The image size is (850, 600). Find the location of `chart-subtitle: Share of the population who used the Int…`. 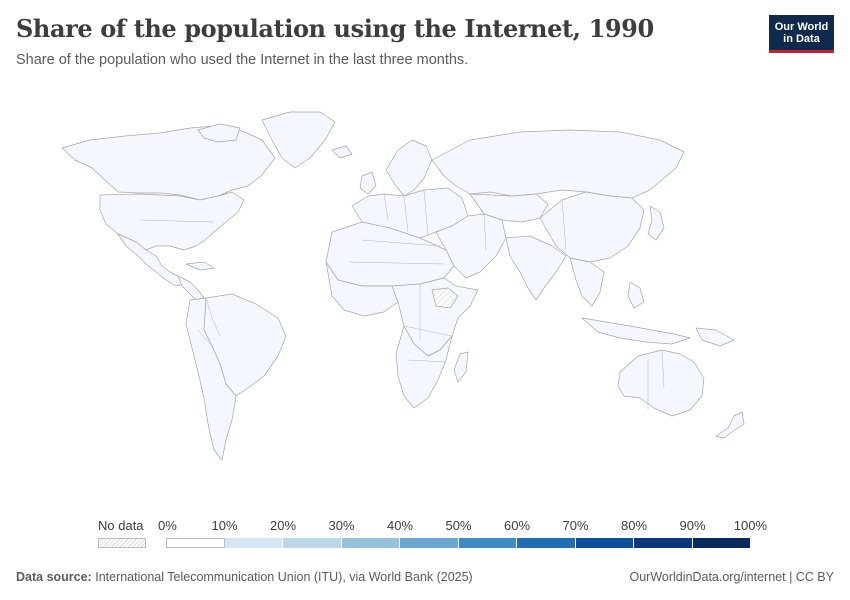

chart-subtitle: Share of the population who used the Int… is located at coordinates (242, 60).